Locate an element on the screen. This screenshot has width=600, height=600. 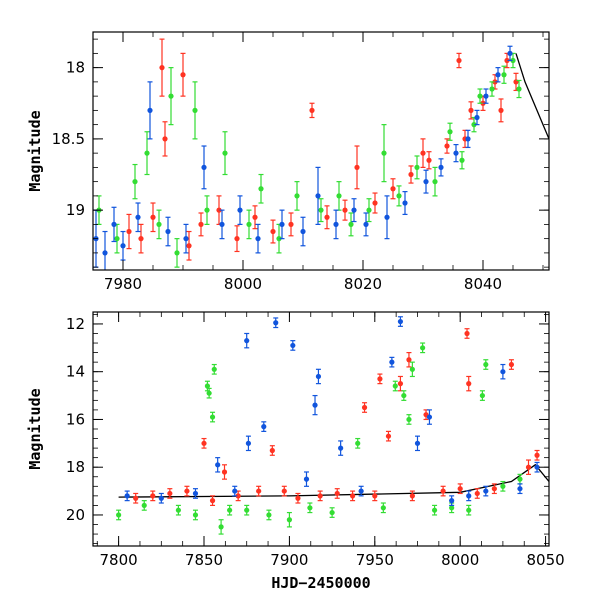
top-x-tick-label: 7980 is located at coordinates (123, 284).